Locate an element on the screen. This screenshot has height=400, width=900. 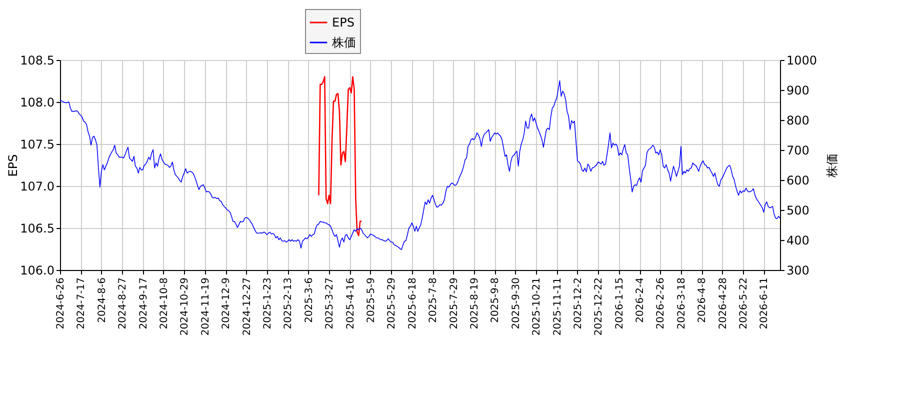
y-axis-title: EPS is located at coordinates (13, 165).